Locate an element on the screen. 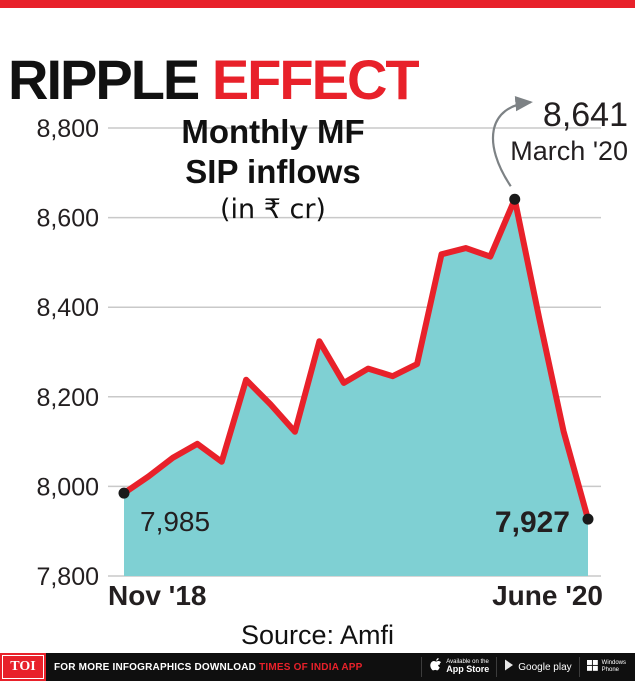 The height and width of the screenshot is (681, 635). page-title-red-text: EFFECT is located at coordinates (315, 79).